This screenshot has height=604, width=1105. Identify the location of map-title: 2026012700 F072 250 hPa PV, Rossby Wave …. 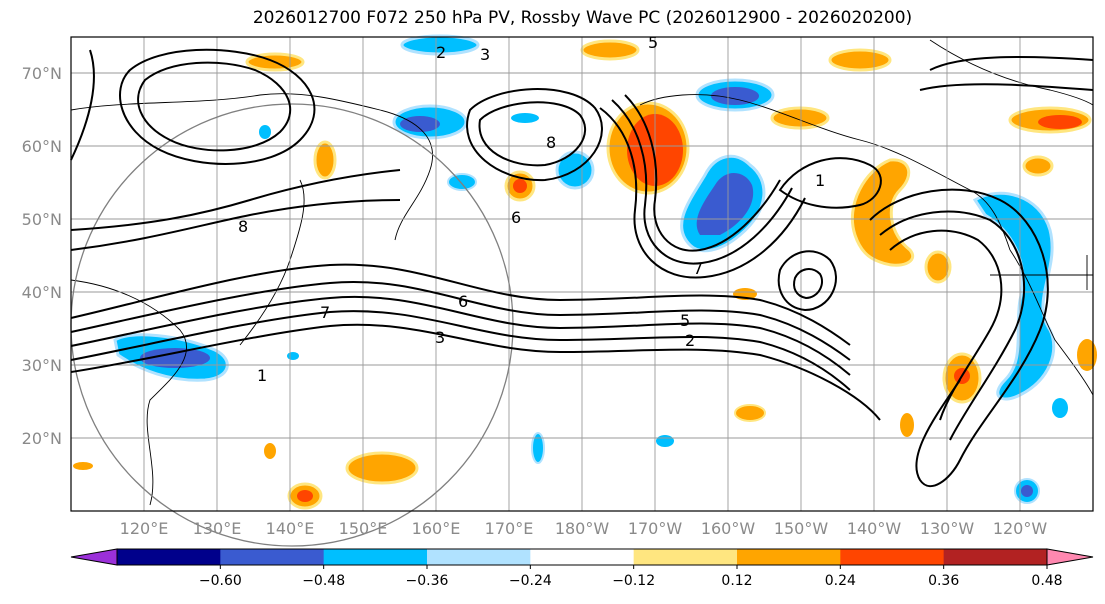
(582, 18).